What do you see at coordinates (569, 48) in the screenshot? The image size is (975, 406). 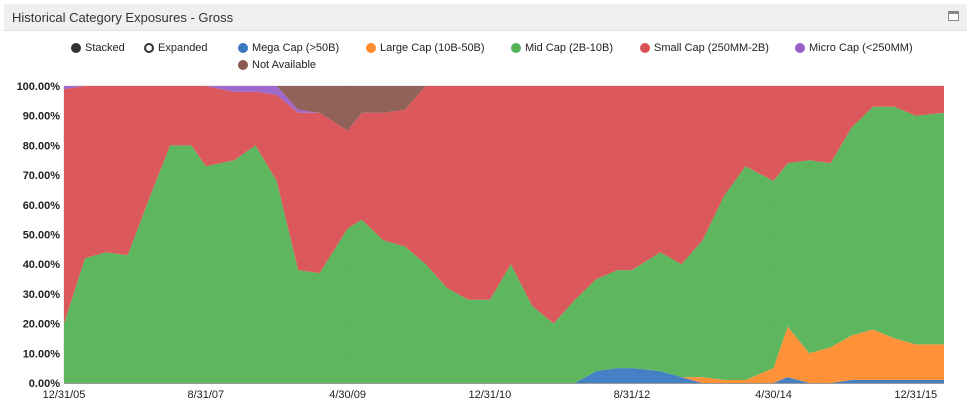 I see `legend-item-label: Mid Cap (2B-10B)` at bounding box center [569, 48].